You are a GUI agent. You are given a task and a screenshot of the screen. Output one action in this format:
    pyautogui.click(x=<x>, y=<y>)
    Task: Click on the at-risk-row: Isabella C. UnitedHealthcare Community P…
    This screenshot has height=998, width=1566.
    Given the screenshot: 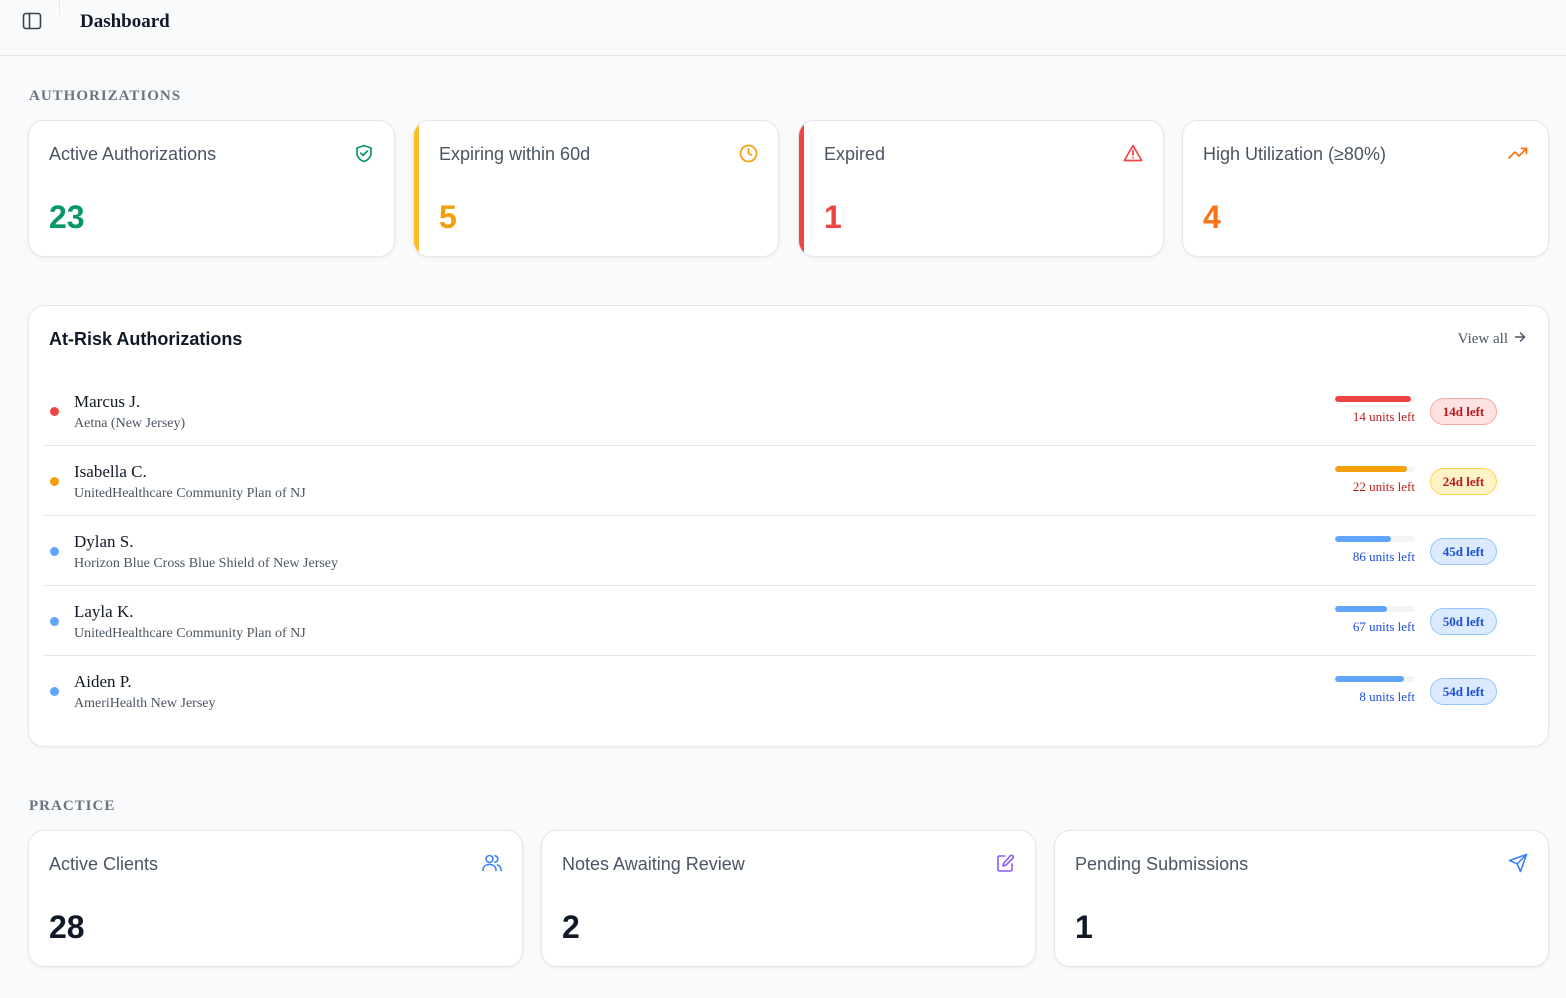 What is the action you would take?
    pyautogui.click(x=789, y=481)
    